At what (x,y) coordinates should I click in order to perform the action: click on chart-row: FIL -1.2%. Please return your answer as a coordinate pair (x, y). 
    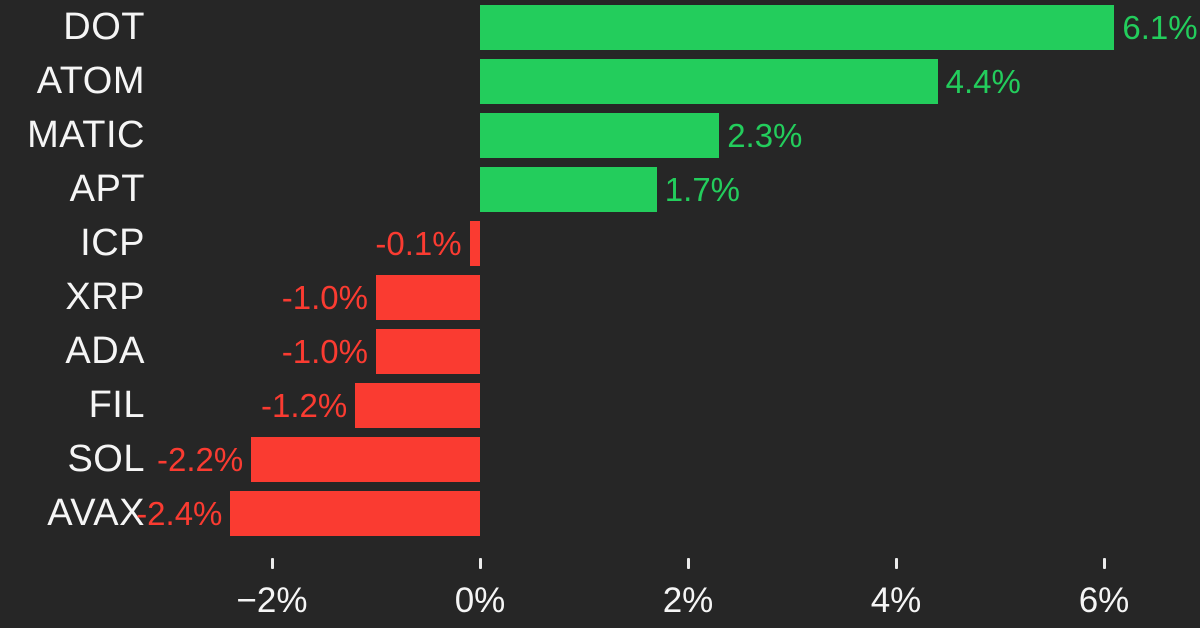
    Looking at the image, I should click on (600, 405).